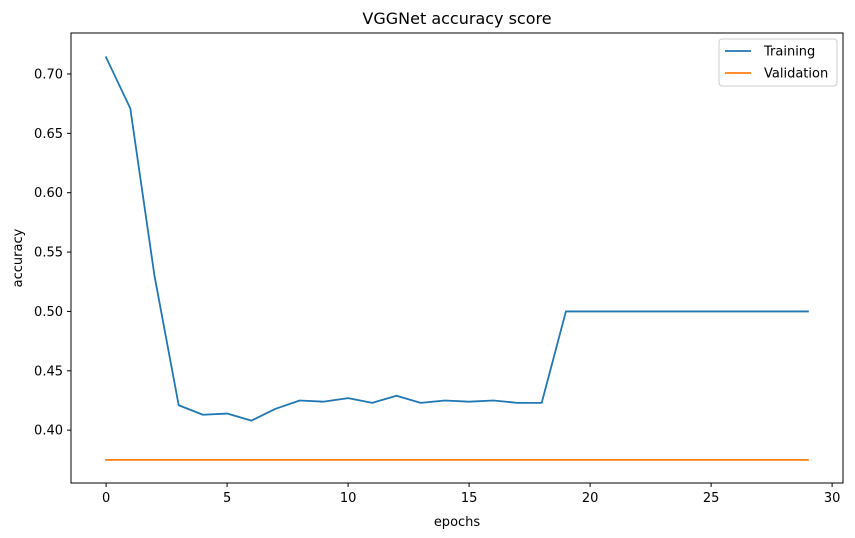 Image resolution: width=855 pixels, height=538 pixels. Describe the element at coordinates (590, 498) in the screenshot. I see `x-tick-label: 20` at that location.